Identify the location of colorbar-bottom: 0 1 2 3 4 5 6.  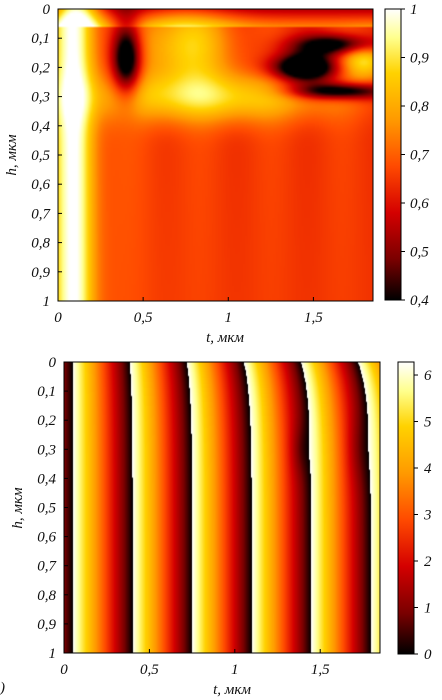
(414, 512).